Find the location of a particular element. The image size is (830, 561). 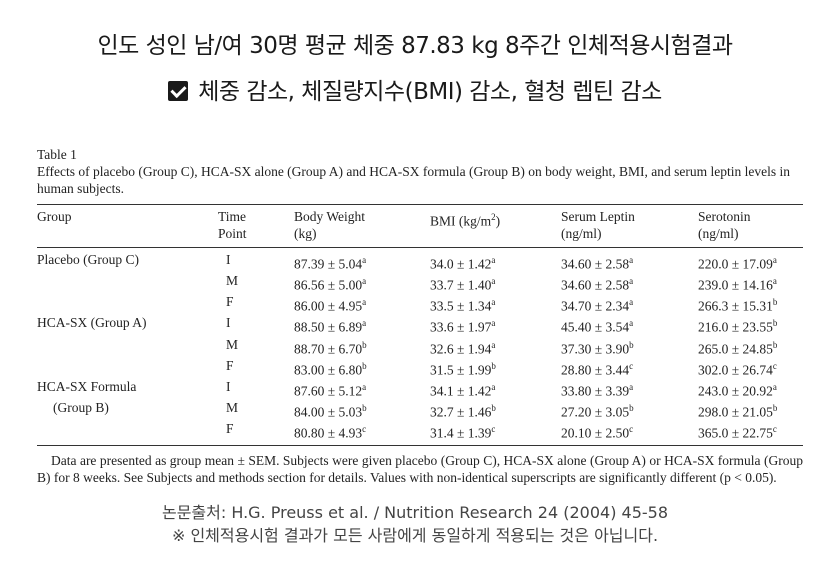

cell-ser: 365.0 ± 22.75c is located at coordinates (737, 432).